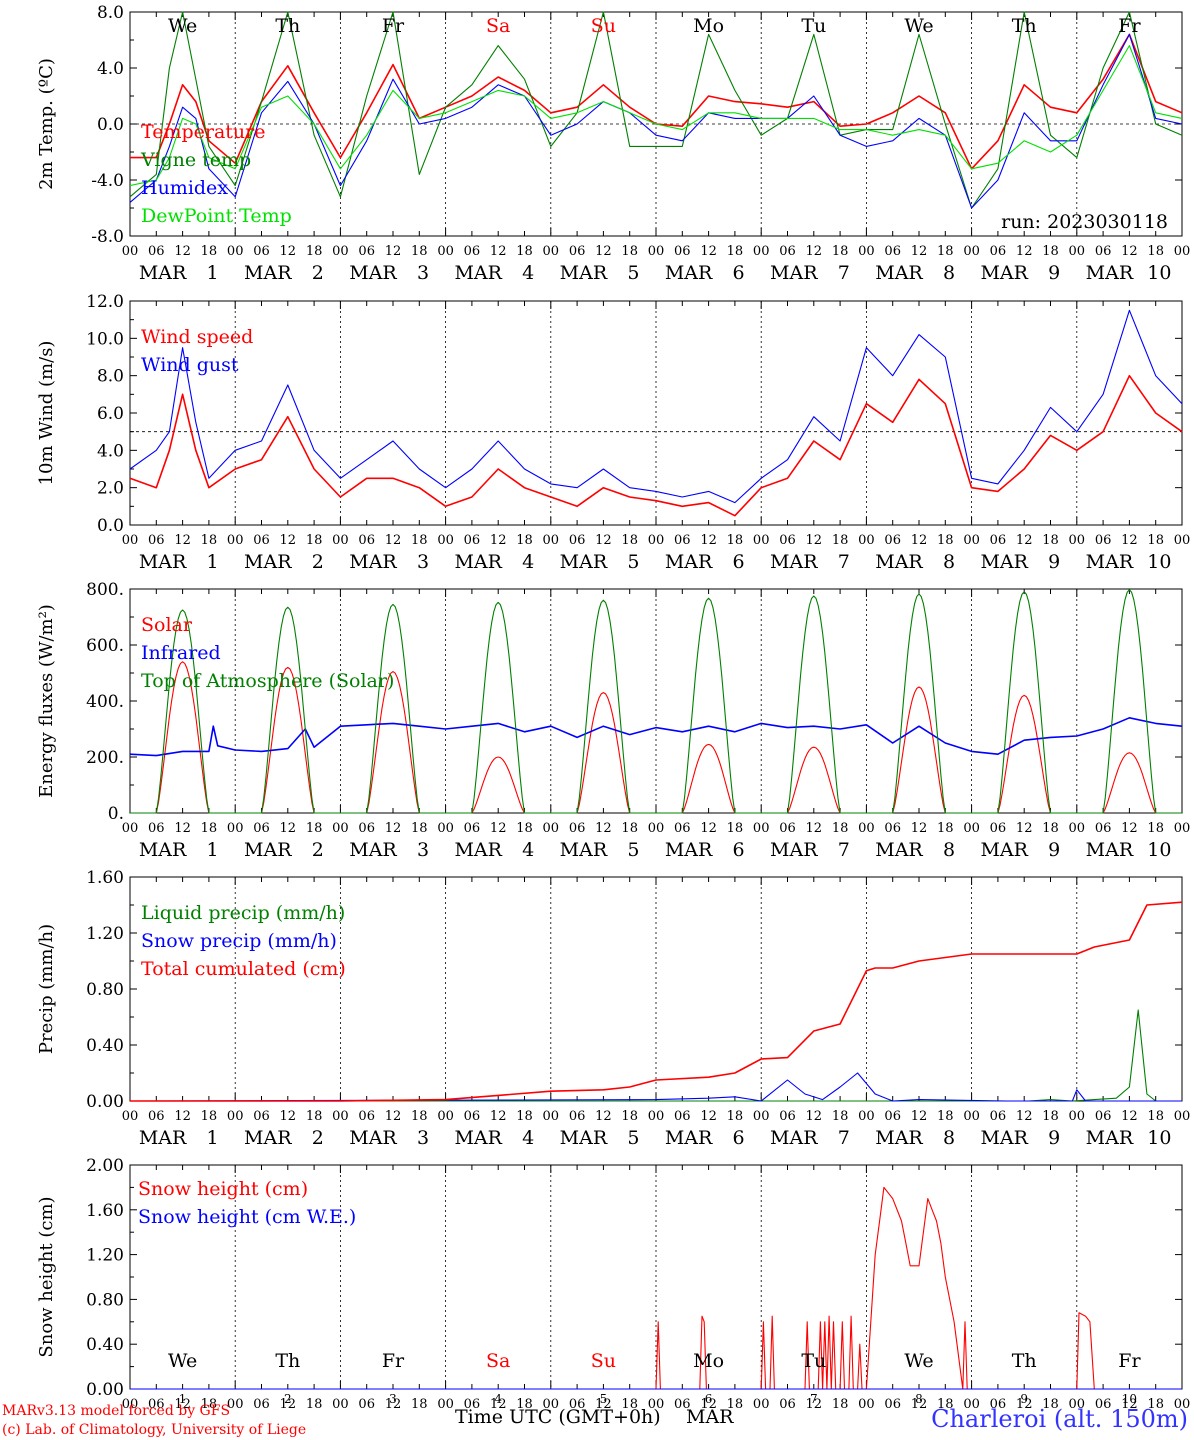 This screenshot has height=1440, width=1194. What do you see at coordinates (105, 934) in the screenshot?
I see `y-tick-label: 1.20` at bounding box center [105, 934].